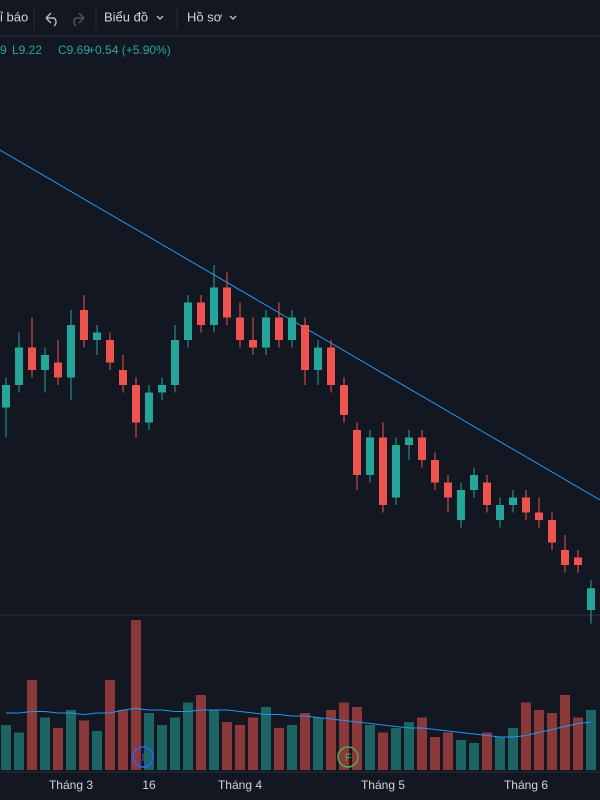 The image size is (600, 800). What do you see at coordinates (526, 785) in the screenshot?
I see `x-tick-label: Tháng 6` at bounding box center [526, 785].